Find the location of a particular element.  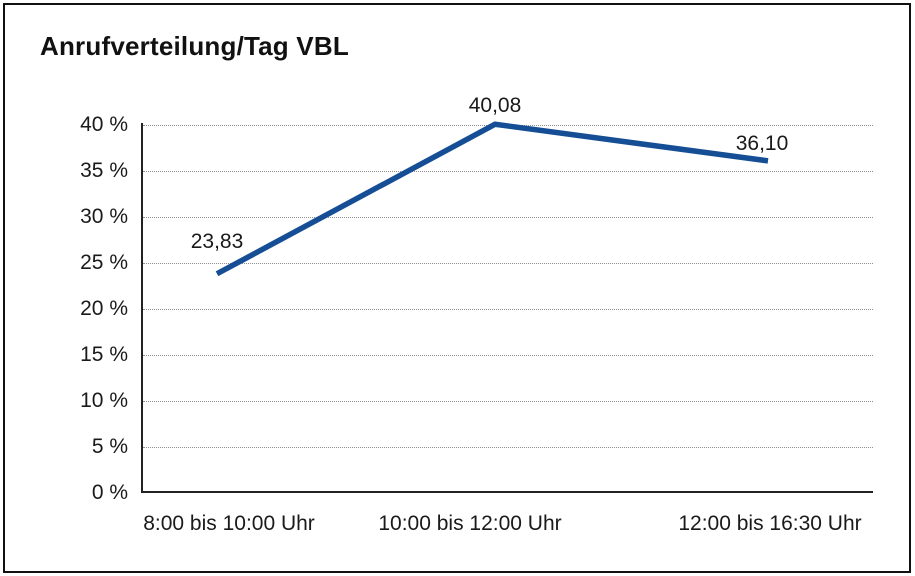

y-axis-tick-label: 5 % is located at coordinates (109, 446).